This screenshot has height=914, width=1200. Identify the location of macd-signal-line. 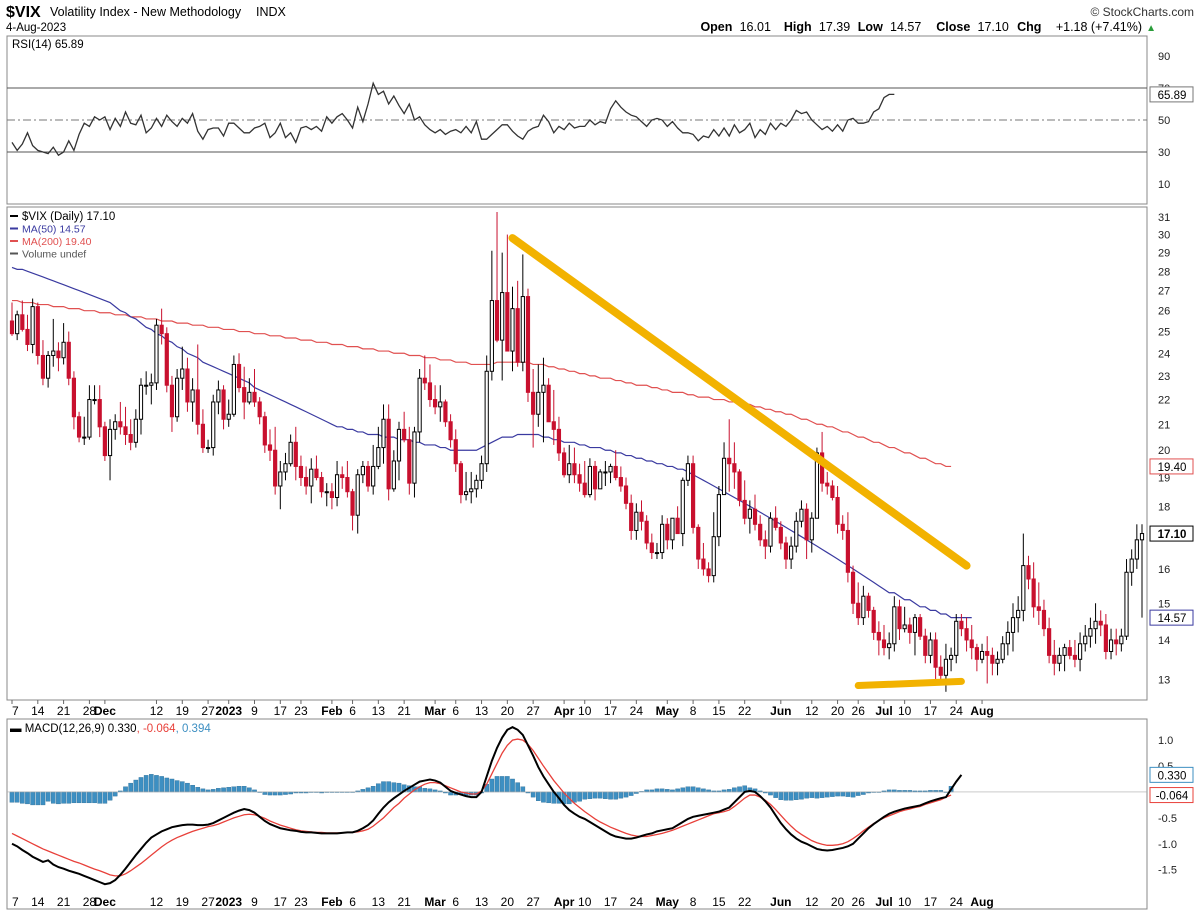
(481, 807).